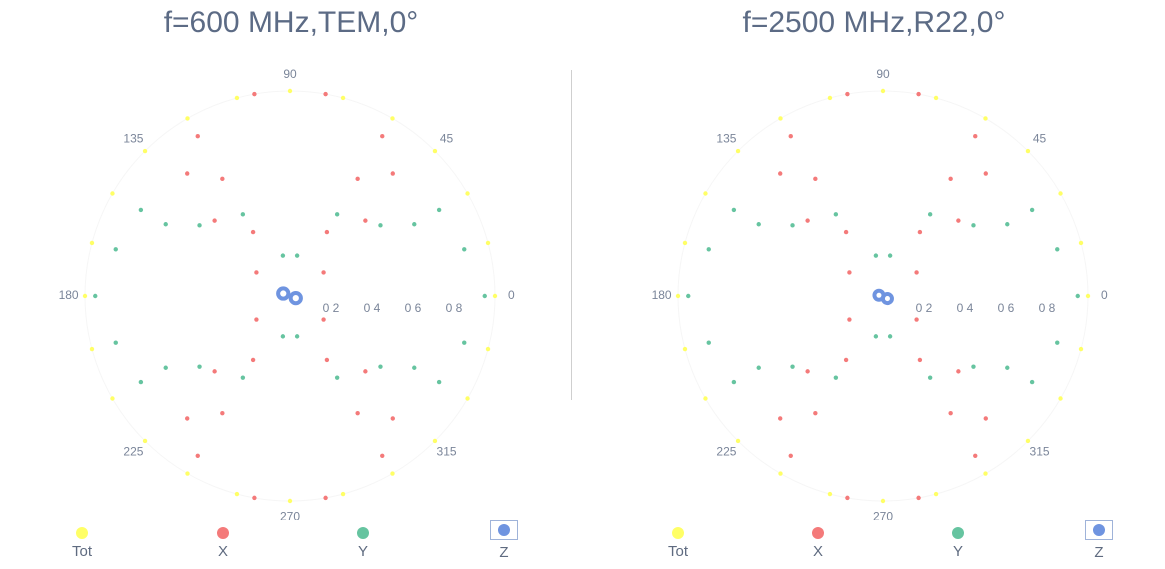 The width and height of the screenshot is (1165, 569). Describe the element at coordinates (222, 551) in the screenshot. I see `legend-label-x: X` at that location.